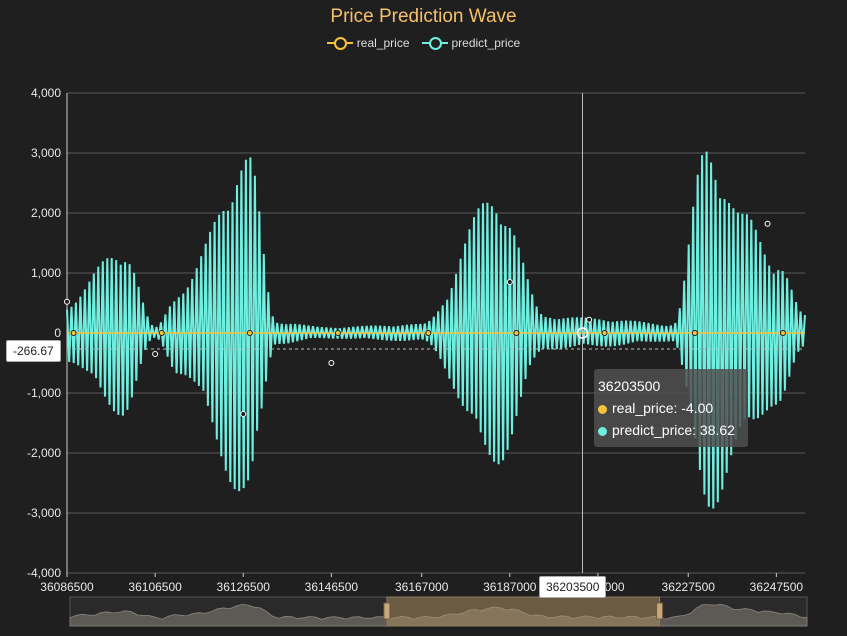 This screenshot has width=847, height=636. Describe the element at coordinates (57, 333) in the screenshot. I see `y-tick-label: 0` at that location.